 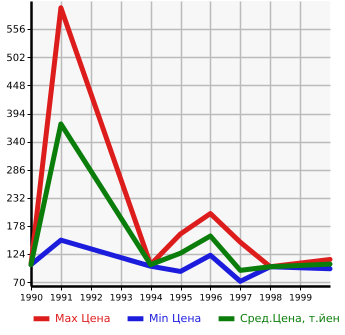 I want to click on y-tick-label: 502, so click(x=16, y=58).